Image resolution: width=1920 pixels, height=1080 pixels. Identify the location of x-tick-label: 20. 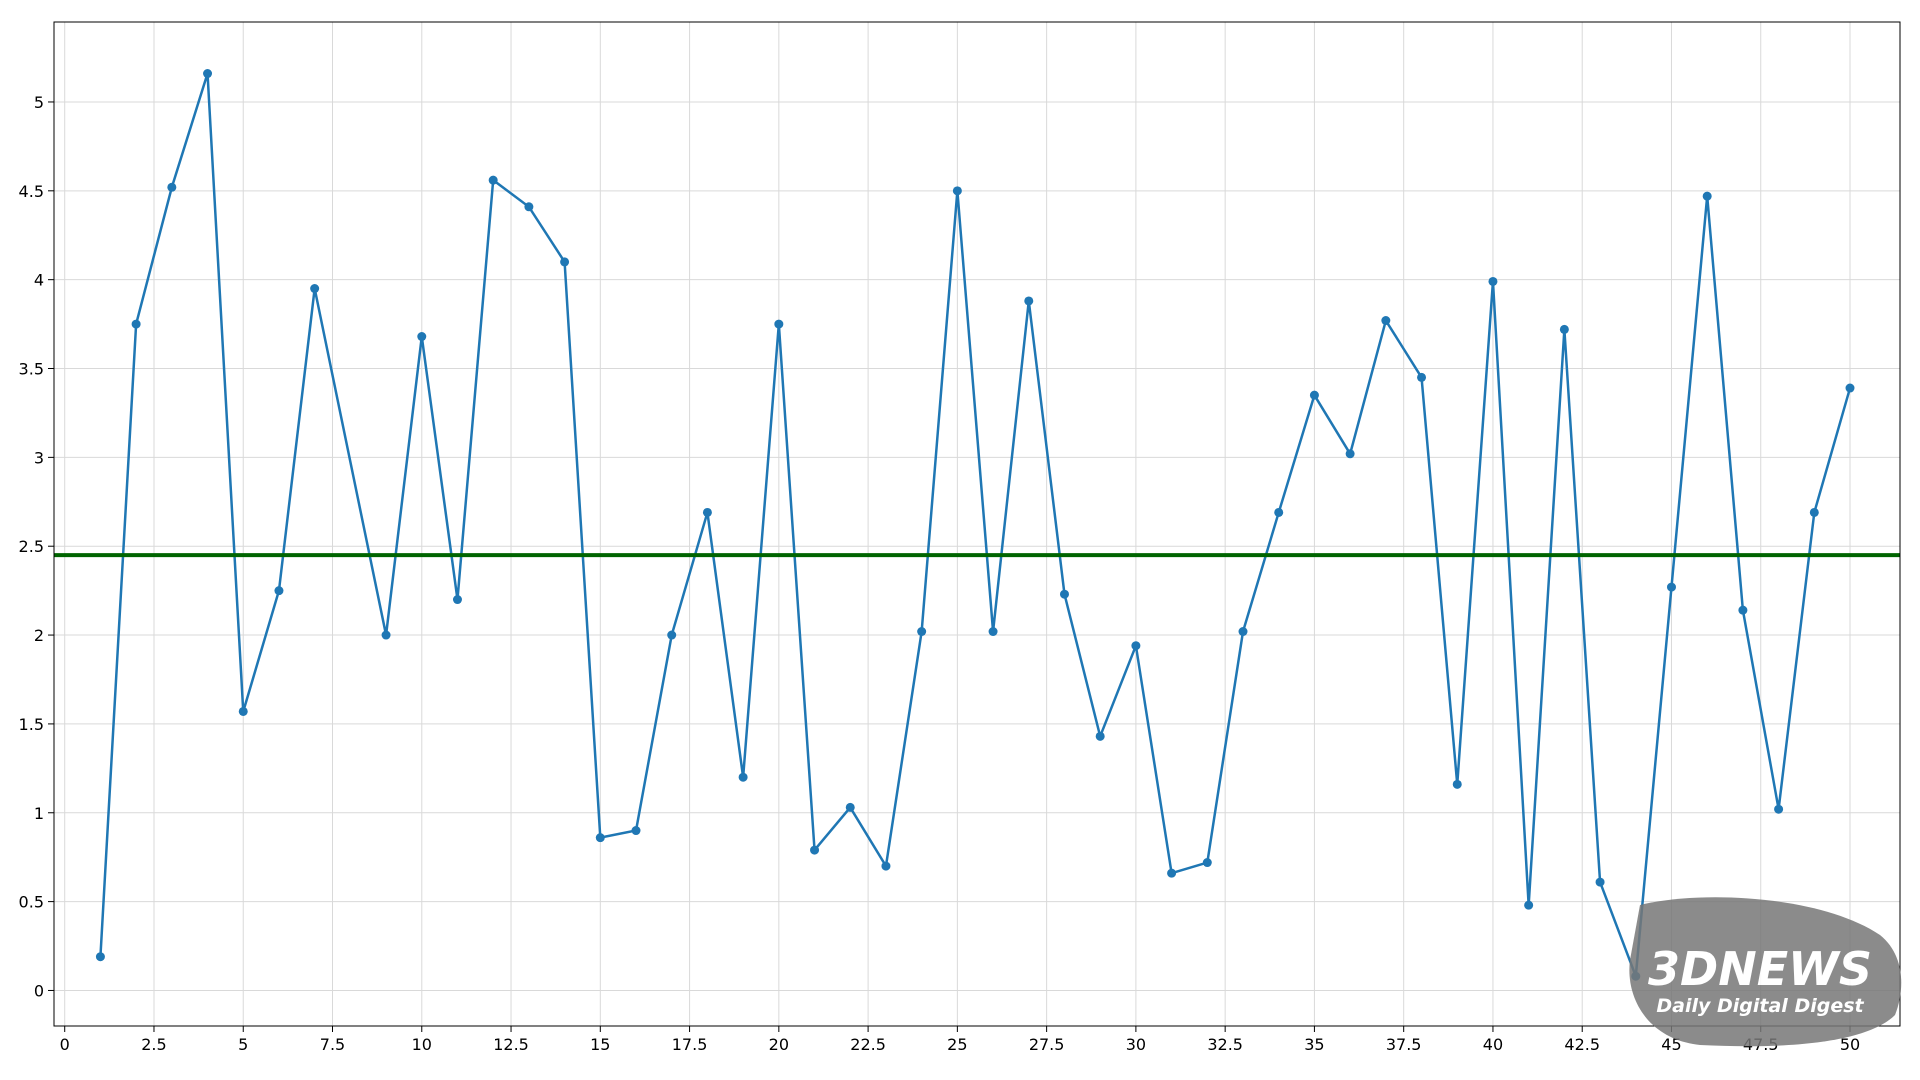
(779, 1044).